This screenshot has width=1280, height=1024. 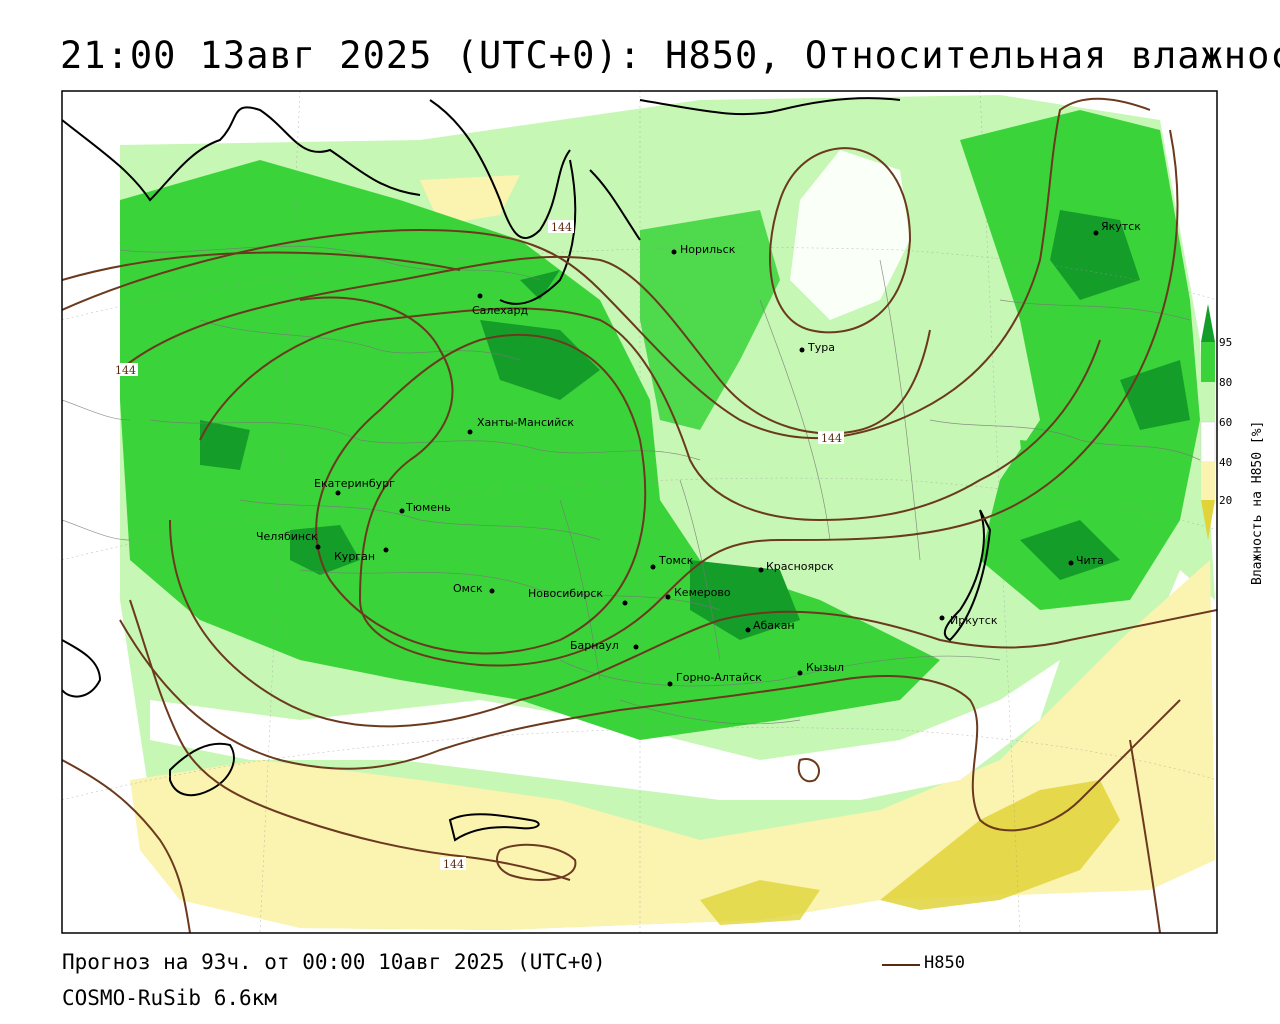 I want to click on city-label: Кемерово, so click(x=702, y=592).